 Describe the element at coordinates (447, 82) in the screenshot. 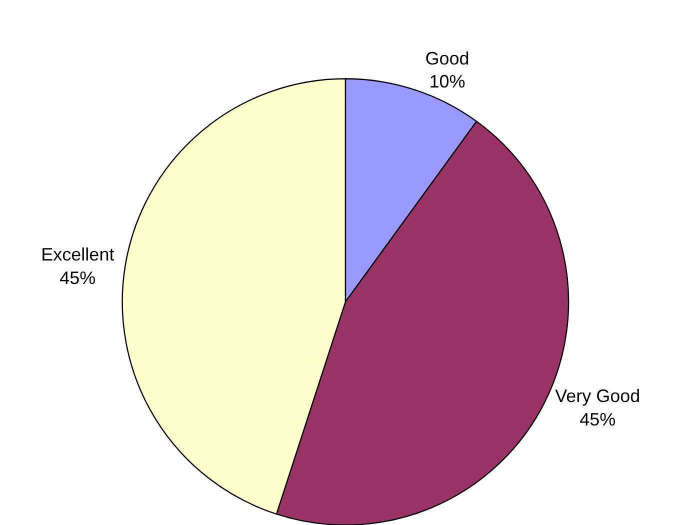

I see `data-label: 10%` at that location.